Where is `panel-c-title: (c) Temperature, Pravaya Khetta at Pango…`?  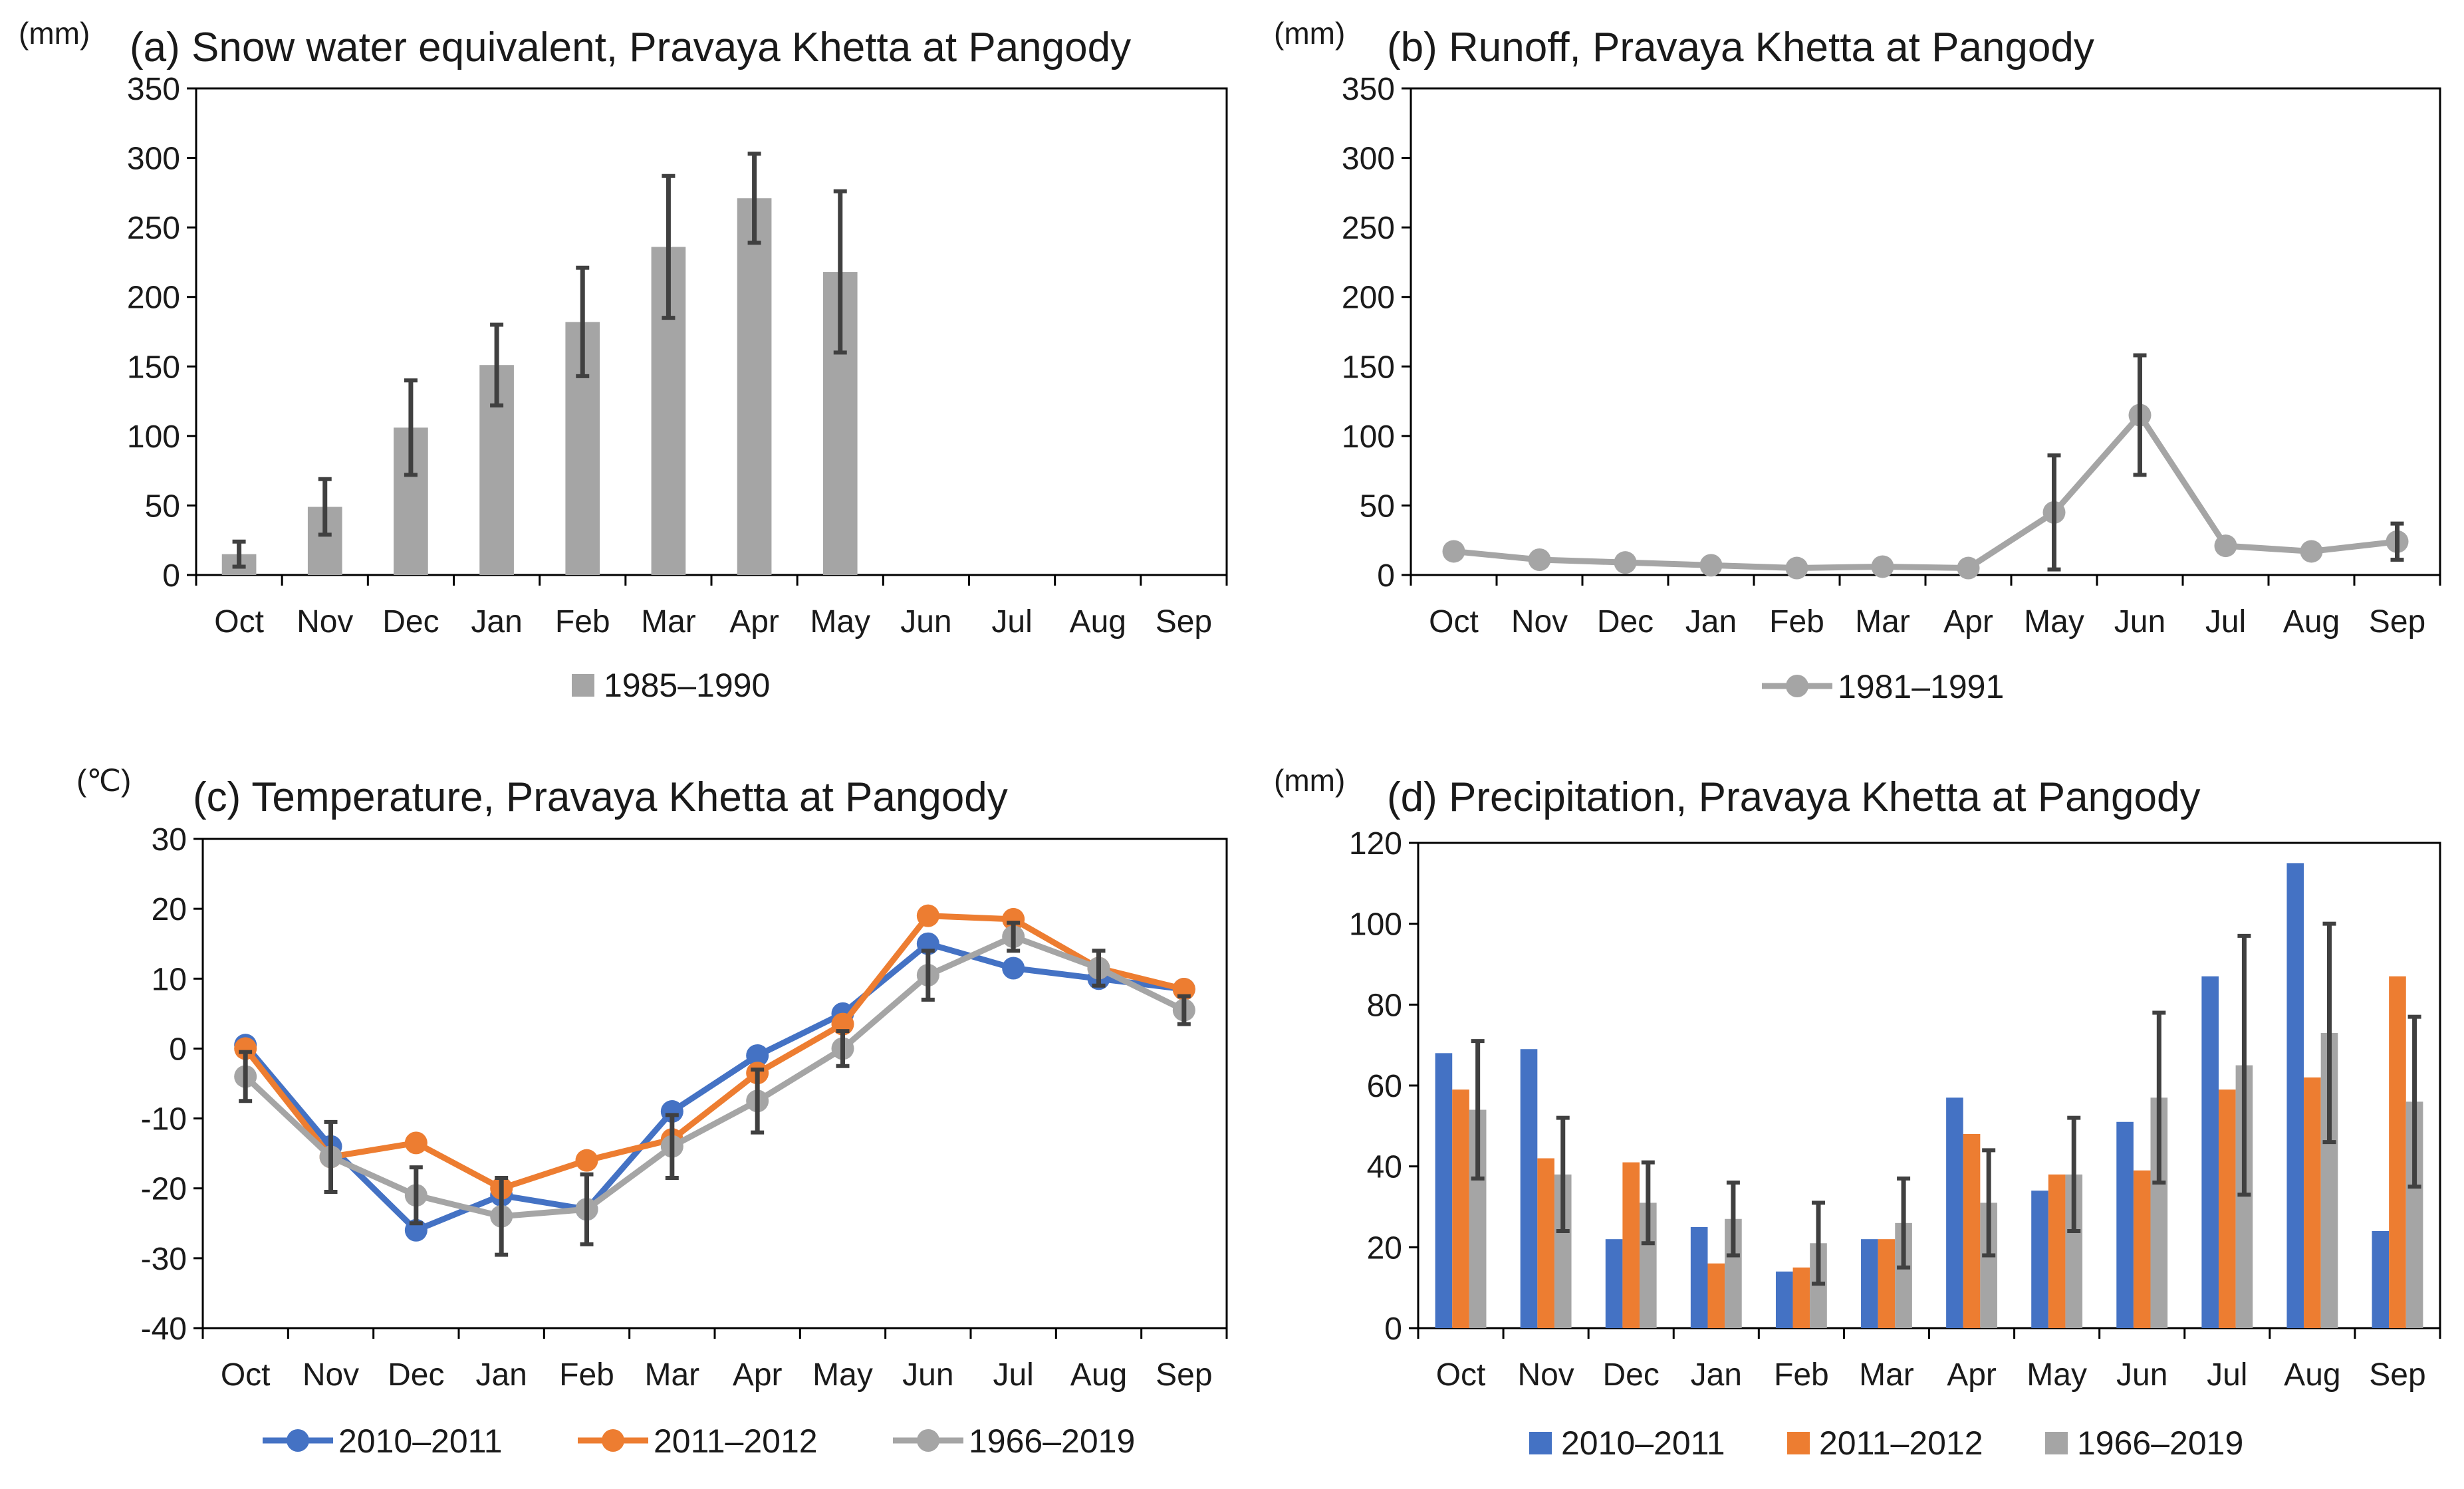
panel-c-title: (c) Temperature, Pravaya Khetta at Pango… is located at coordinates (600, 797).